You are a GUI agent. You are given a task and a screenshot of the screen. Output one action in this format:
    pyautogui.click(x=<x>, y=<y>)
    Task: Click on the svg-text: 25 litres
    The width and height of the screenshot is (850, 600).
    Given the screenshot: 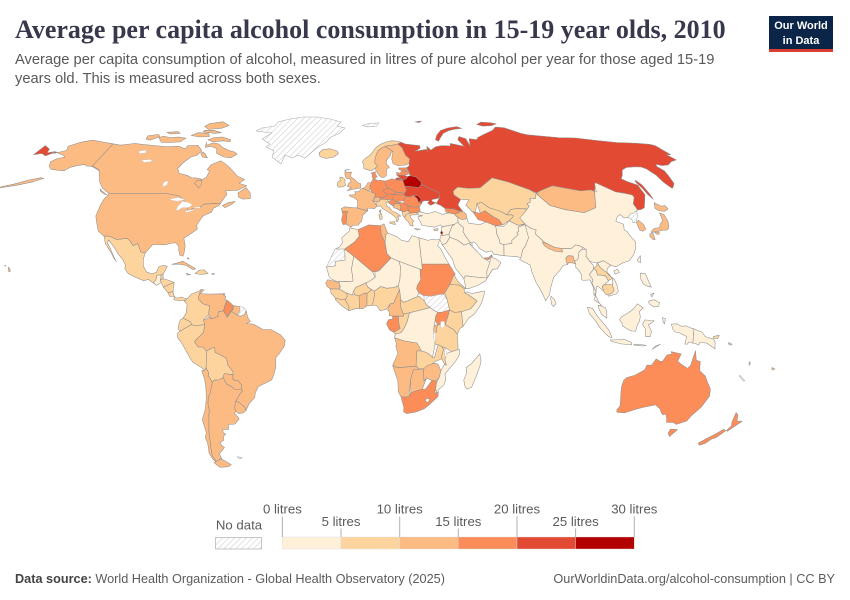 What is the action you would take?
    pyautogui.click(x=576, y=521)
    